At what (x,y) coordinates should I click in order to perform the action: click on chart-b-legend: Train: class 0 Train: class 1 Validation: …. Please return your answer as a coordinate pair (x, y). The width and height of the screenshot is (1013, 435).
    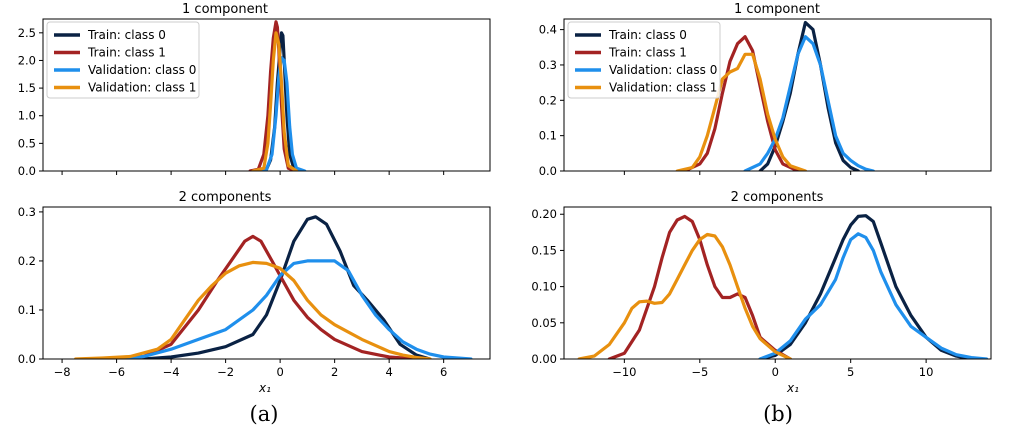
    Looking at the image, I should click on (644, 60).